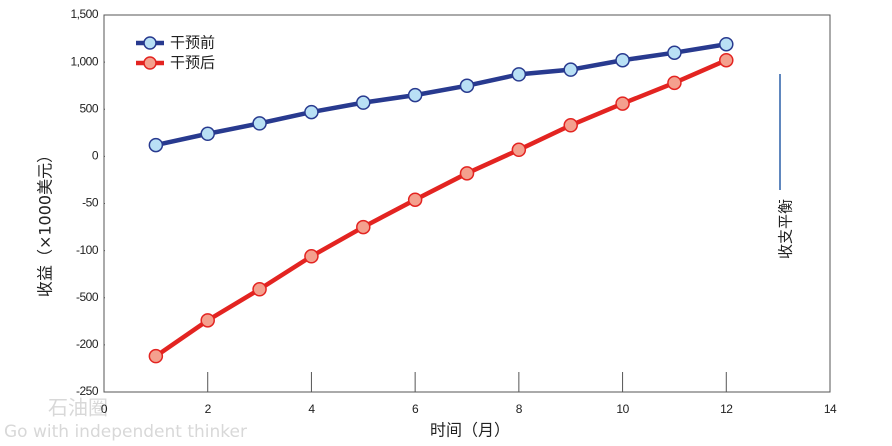 This screenshot has width=892, height=446. I want to click on watermark: Go with independent thinker, so click(125, 432).